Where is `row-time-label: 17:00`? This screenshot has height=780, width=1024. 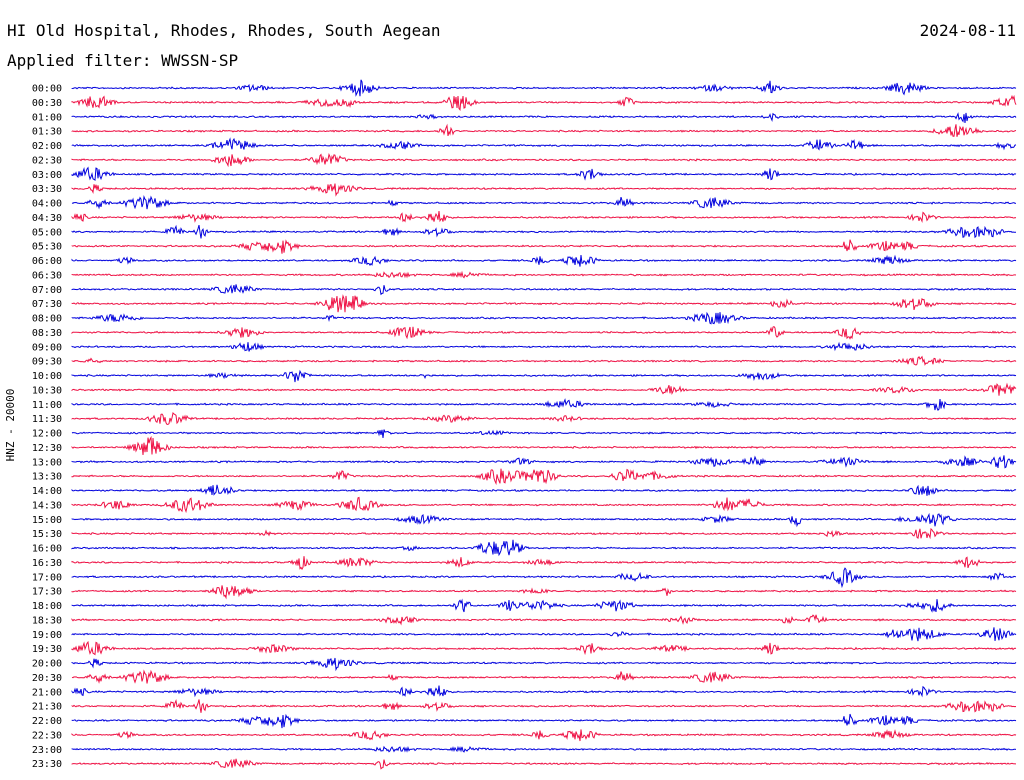
row-time-label: 17:00 is located at coordinates (47, 577).